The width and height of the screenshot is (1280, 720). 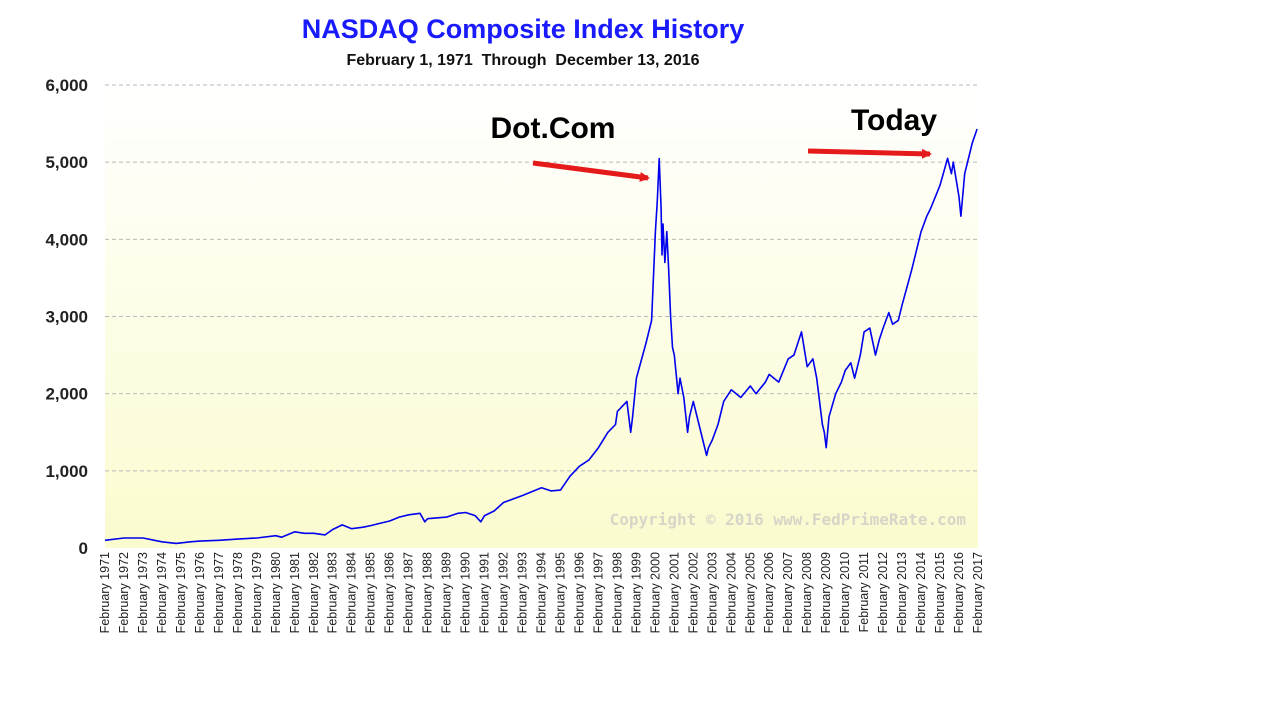 What do you see at coordinates (66, 85) in the screenshot?
I see `y-tick-label: 6,000` at bounding box center [66, 85].